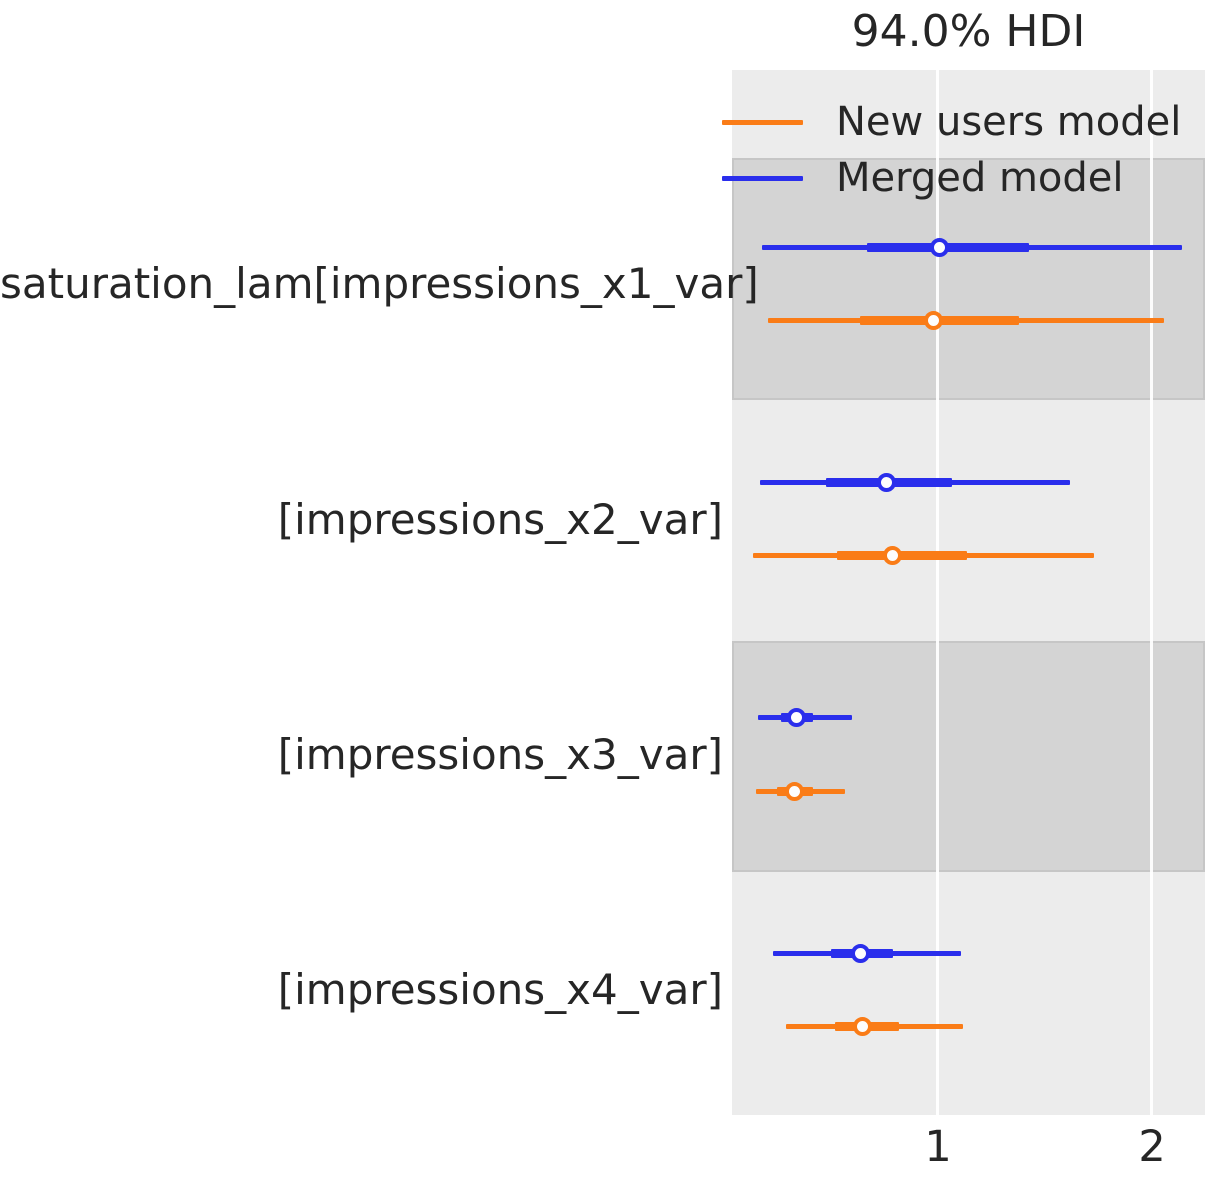 This screenshot has height=1183, width=1223. Describe the element at coordinates (968, 279) in the screenshot. I see `shaded-band-x1` at that location.